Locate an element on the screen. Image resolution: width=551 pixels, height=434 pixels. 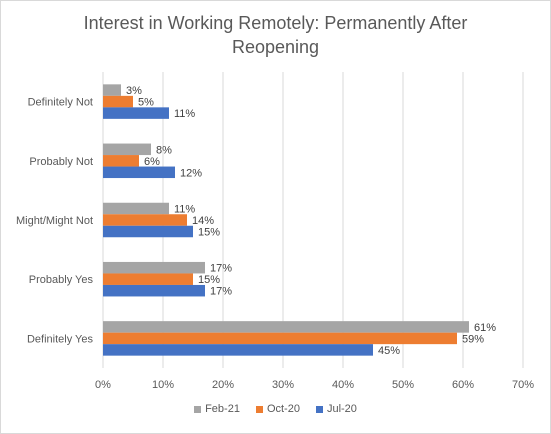
x-tick-label: 0% is located at coordinates (103, 385).